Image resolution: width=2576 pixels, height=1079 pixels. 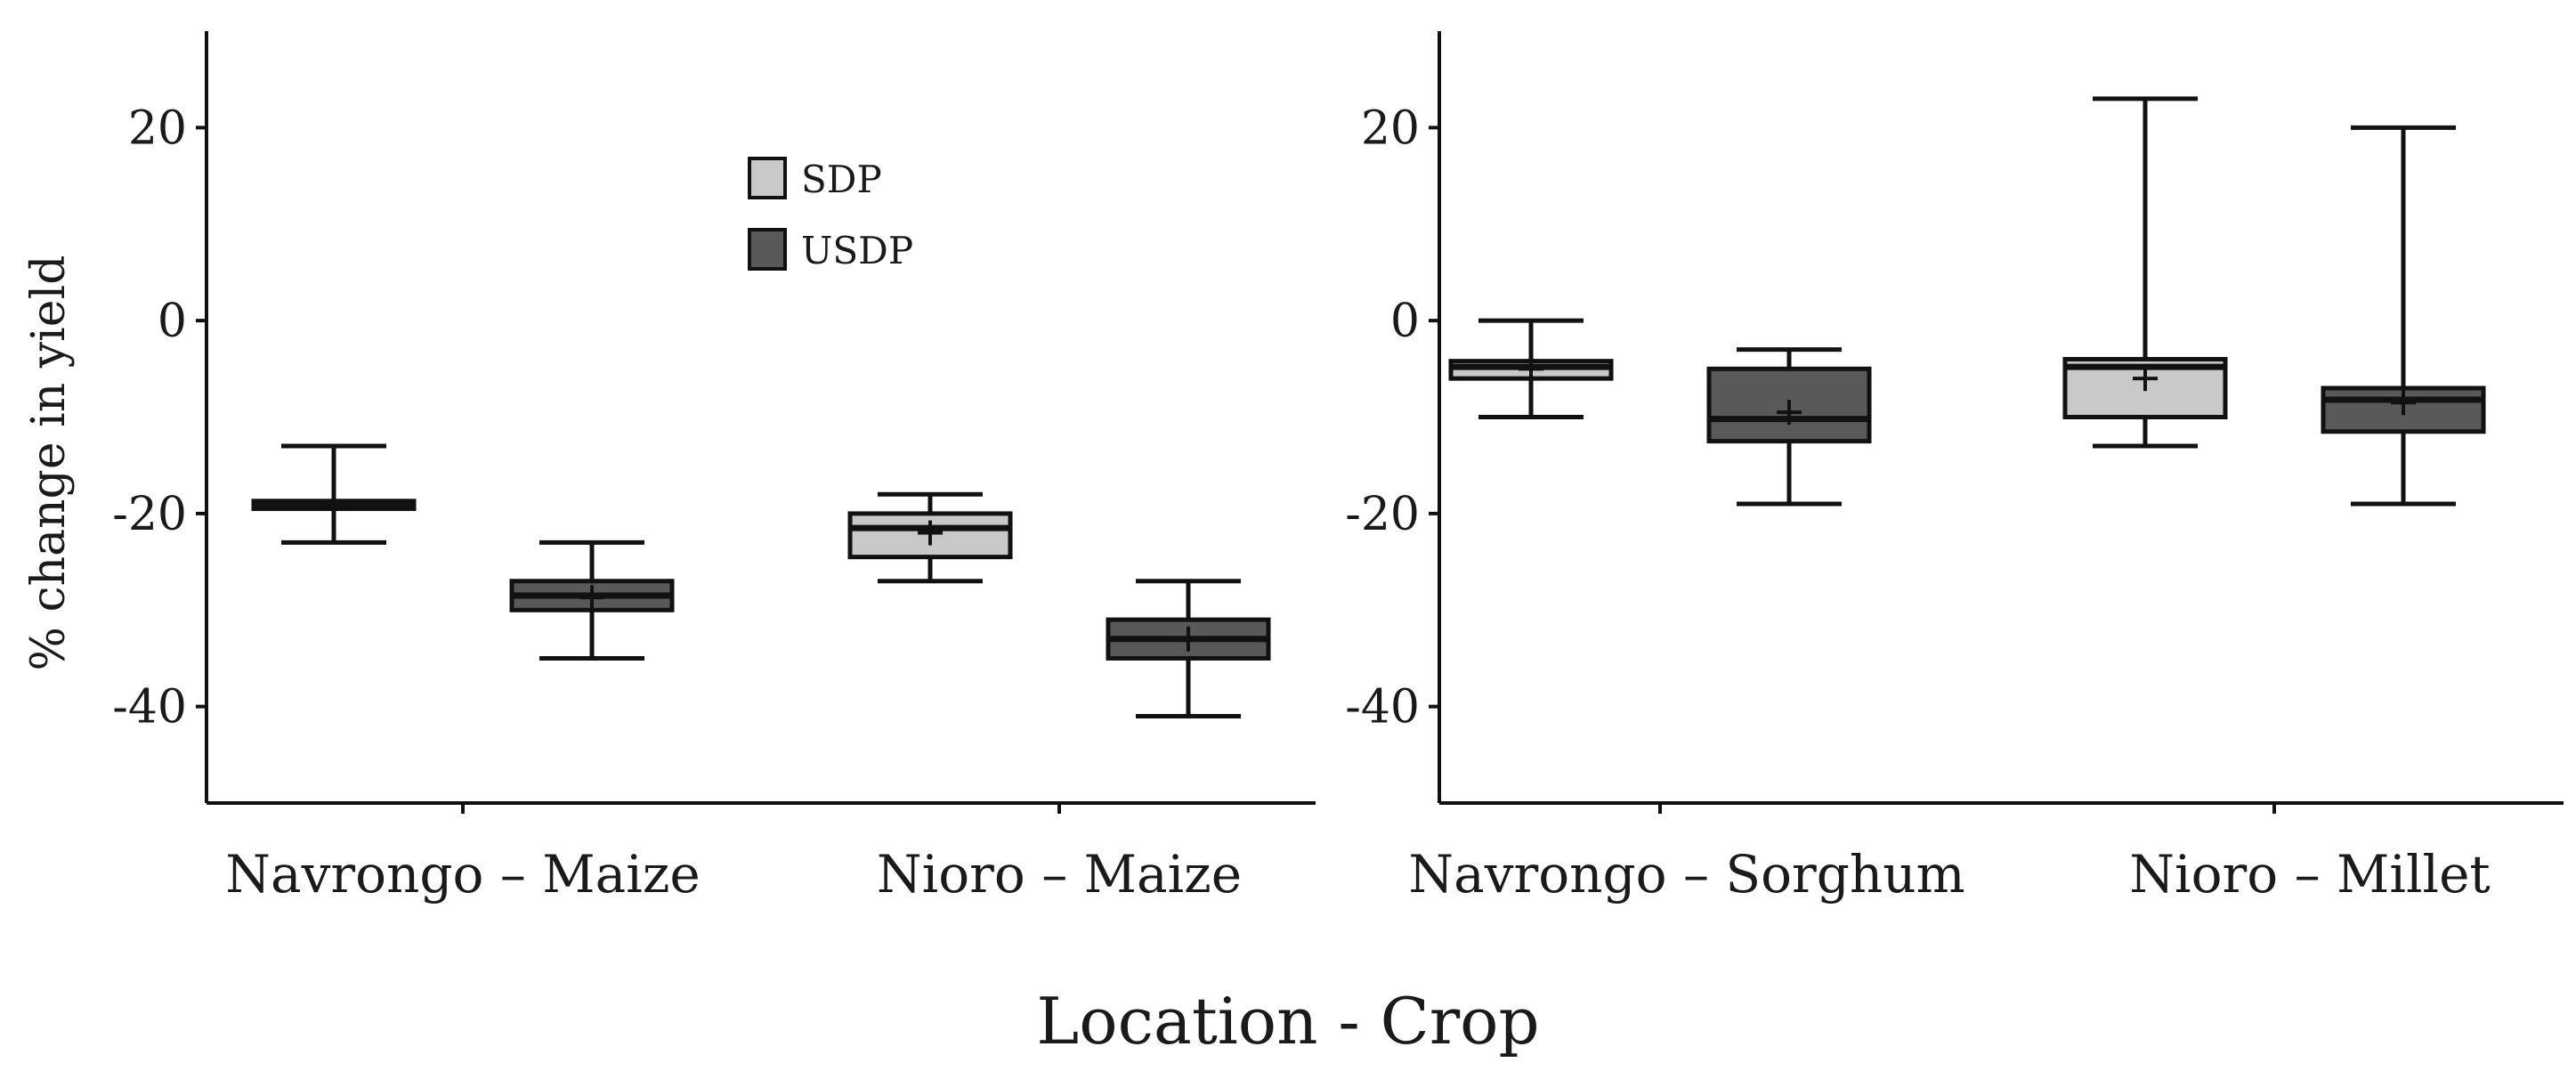 I want to click on x-category-label: Nioro – Maize, so click(x=1060, y=874).